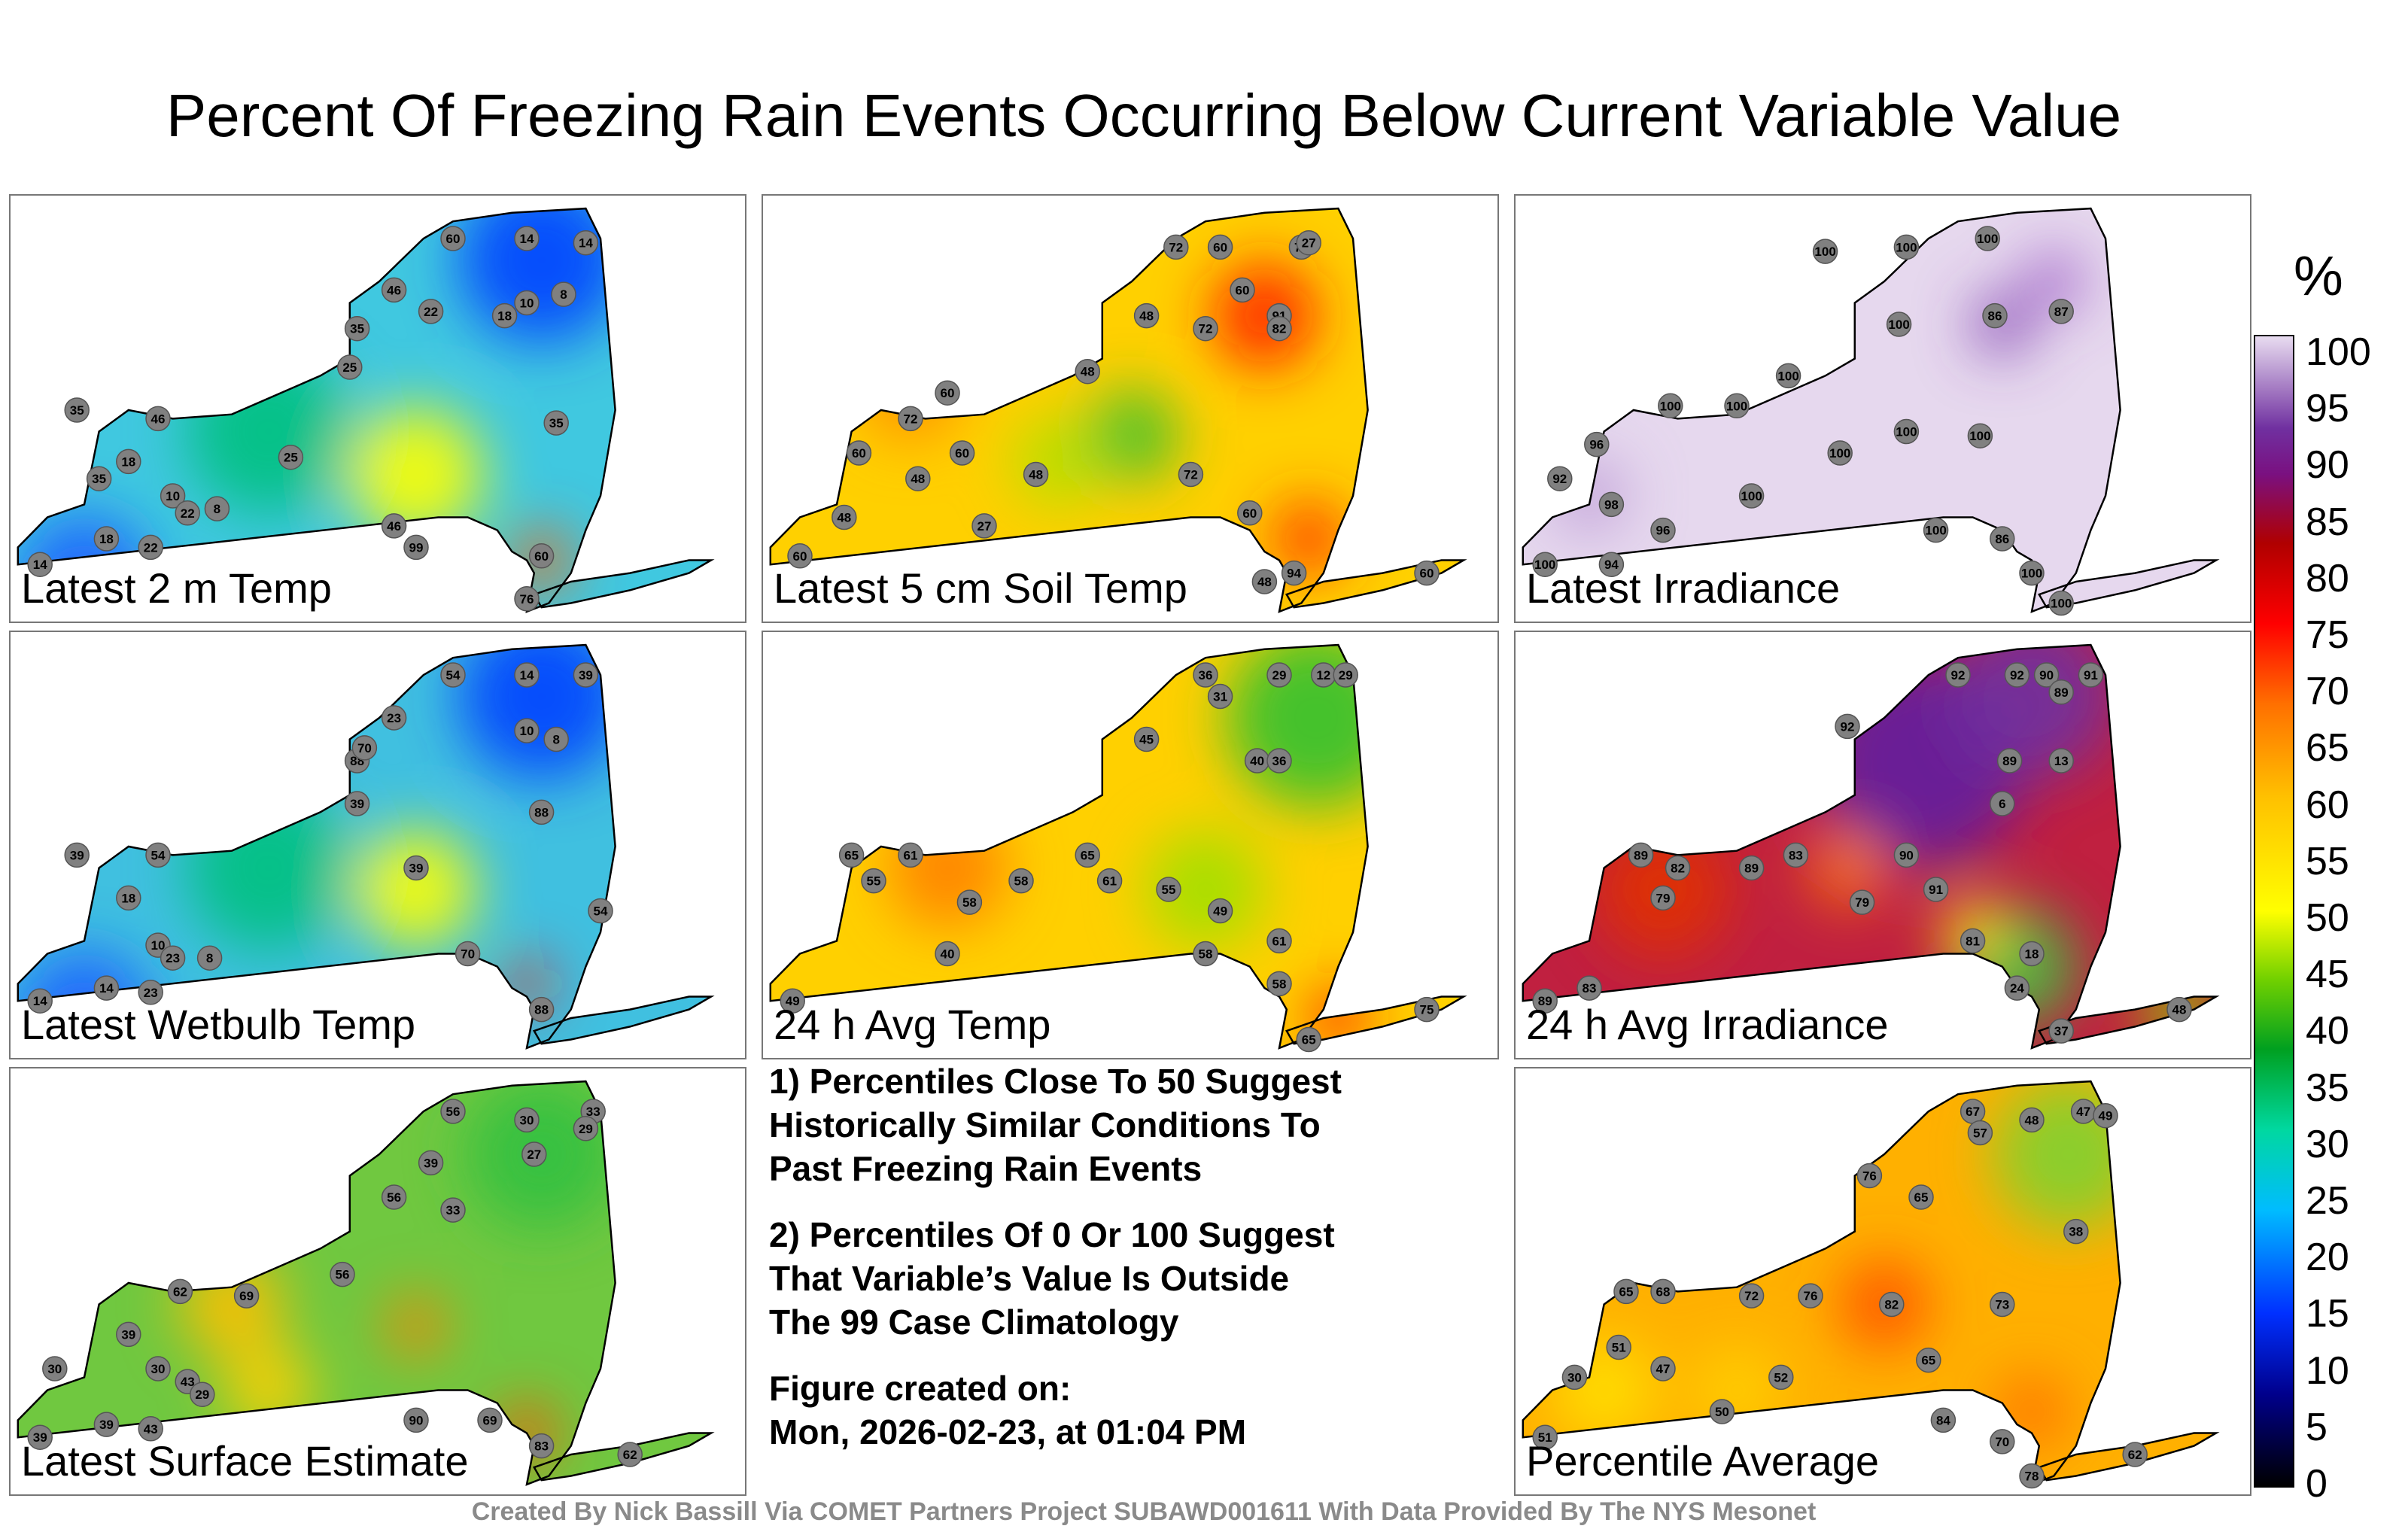  What do you see at coordinates (2327, 465) in the screenshot?
I see `colorbar-tick-label: 90` at bounding box center [2327, 465].